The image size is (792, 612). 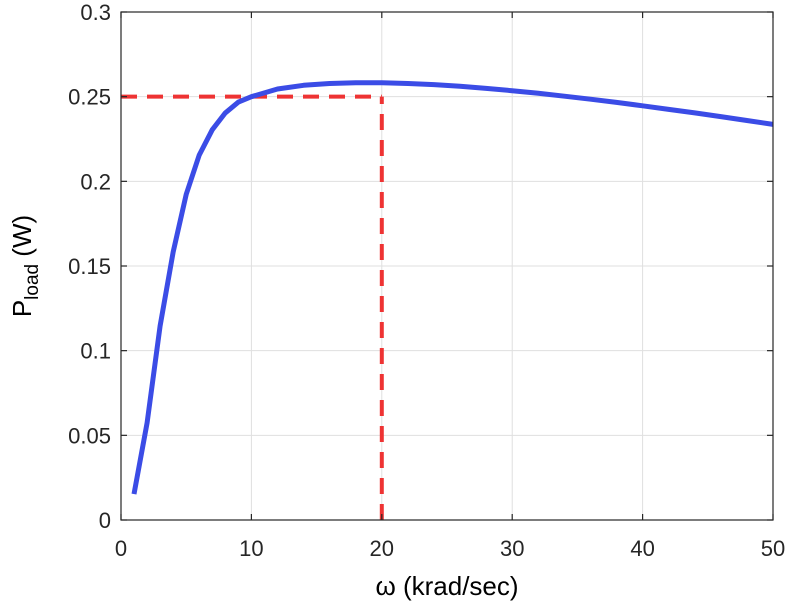 I want to click on y-tick-label: 0.1, so click(x=95, y=351).